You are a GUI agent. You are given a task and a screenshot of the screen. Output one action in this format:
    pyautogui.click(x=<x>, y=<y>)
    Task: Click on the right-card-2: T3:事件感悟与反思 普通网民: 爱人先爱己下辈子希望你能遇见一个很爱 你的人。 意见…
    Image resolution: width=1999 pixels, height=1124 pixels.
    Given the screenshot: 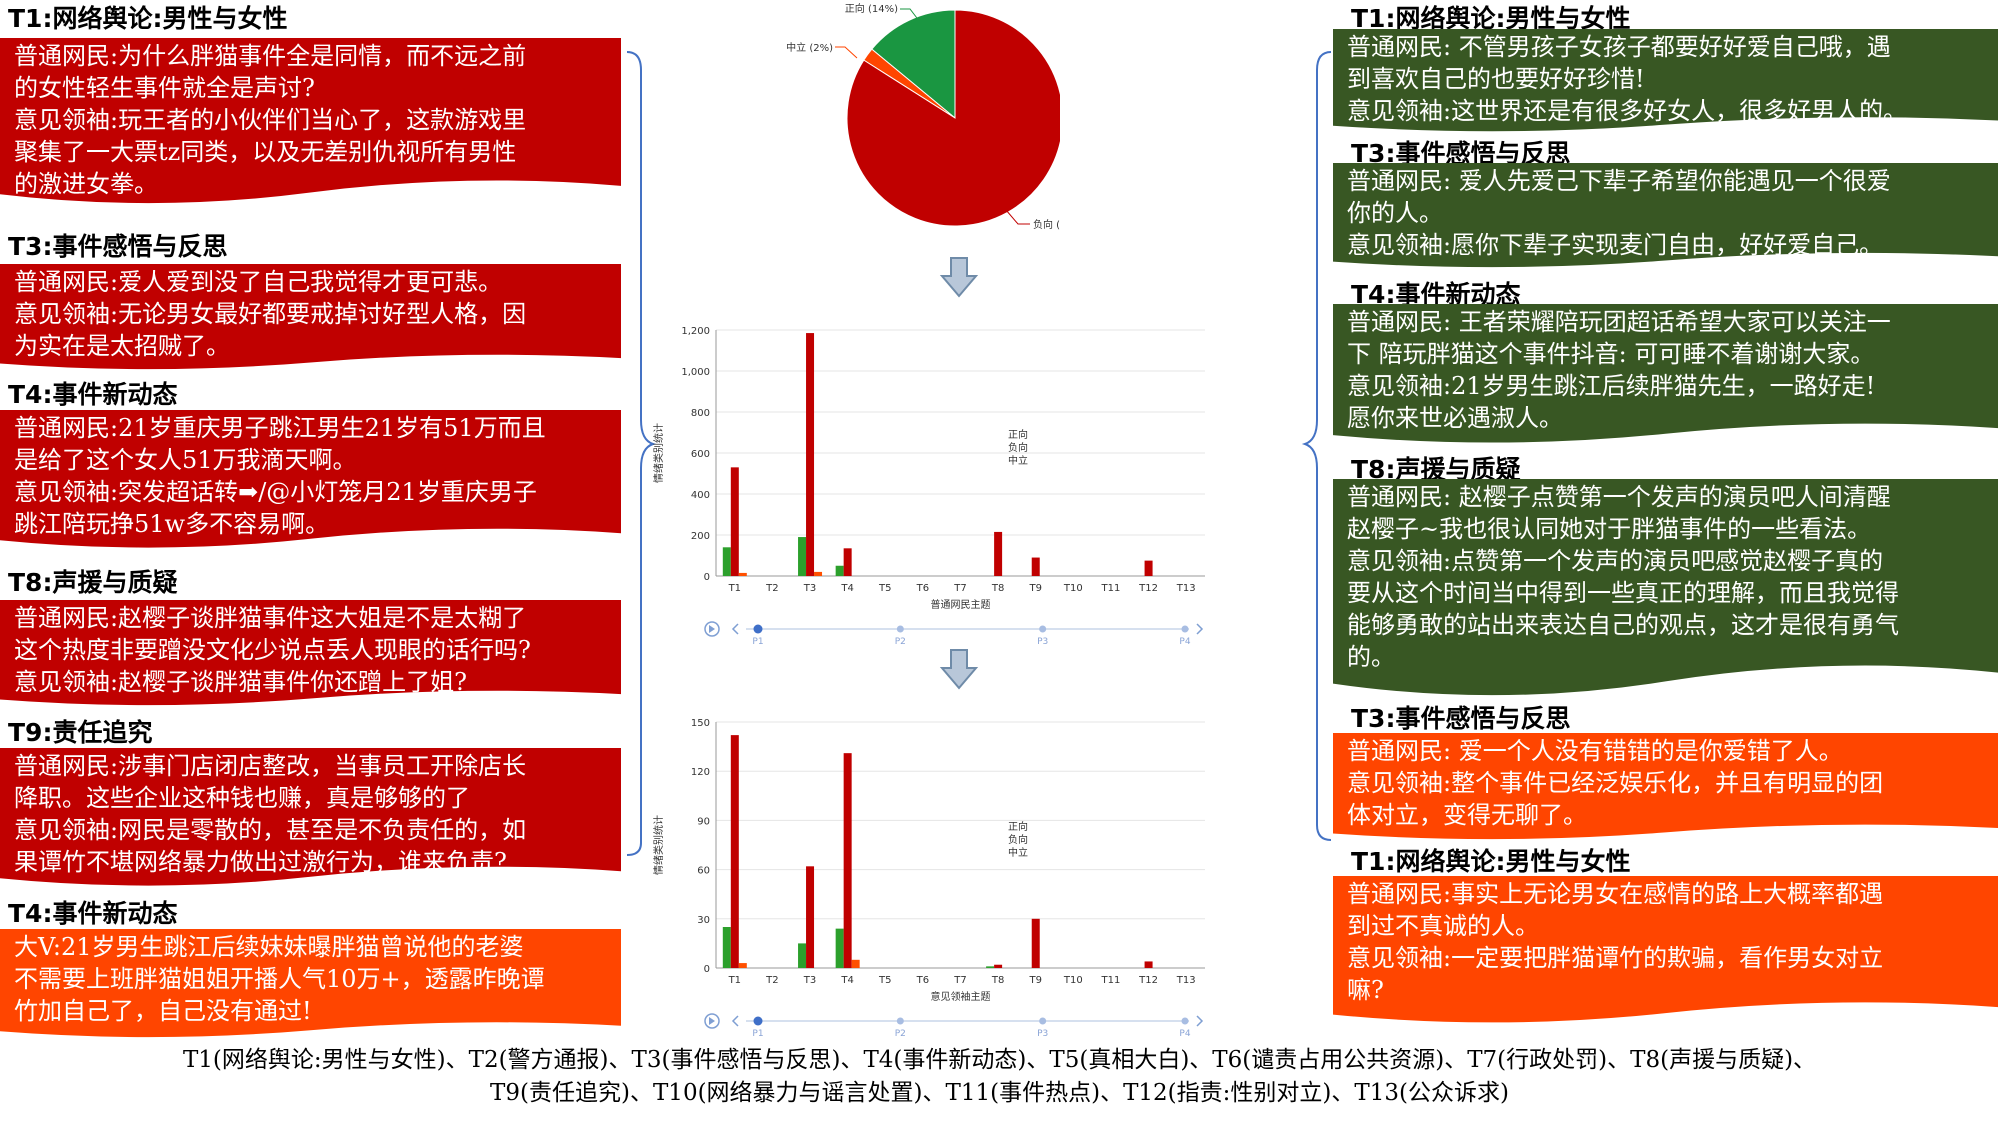 What is the action you would take?
    pyautogui.click(x=1665, y=203)
    